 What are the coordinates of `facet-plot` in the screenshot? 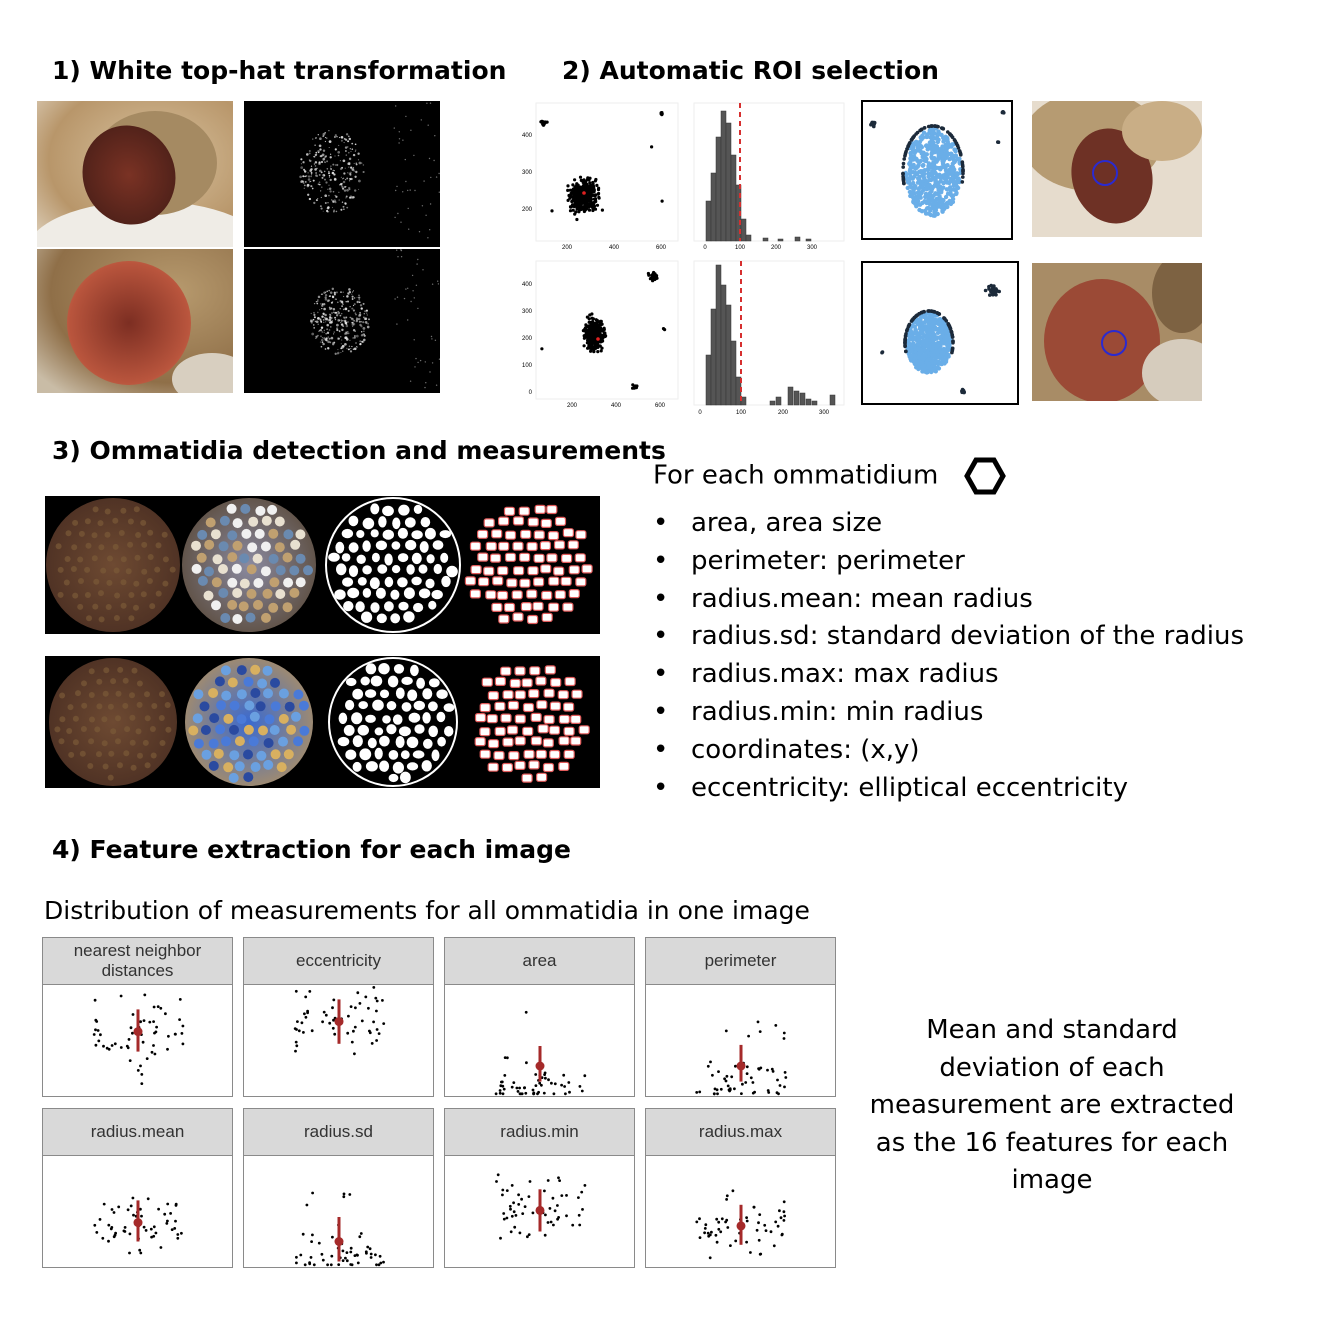 It's located at (740, 1224).